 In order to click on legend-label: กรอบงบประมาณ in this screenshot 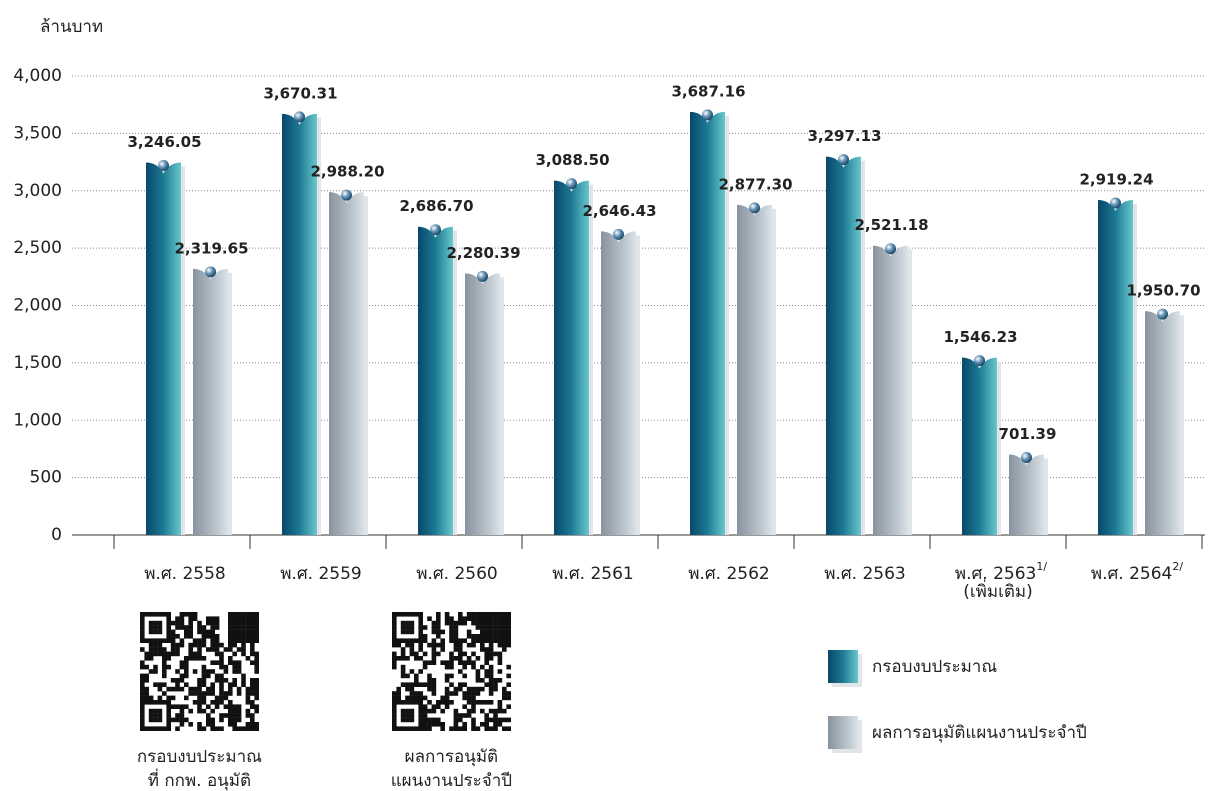, I will do `click(934, 667)`.